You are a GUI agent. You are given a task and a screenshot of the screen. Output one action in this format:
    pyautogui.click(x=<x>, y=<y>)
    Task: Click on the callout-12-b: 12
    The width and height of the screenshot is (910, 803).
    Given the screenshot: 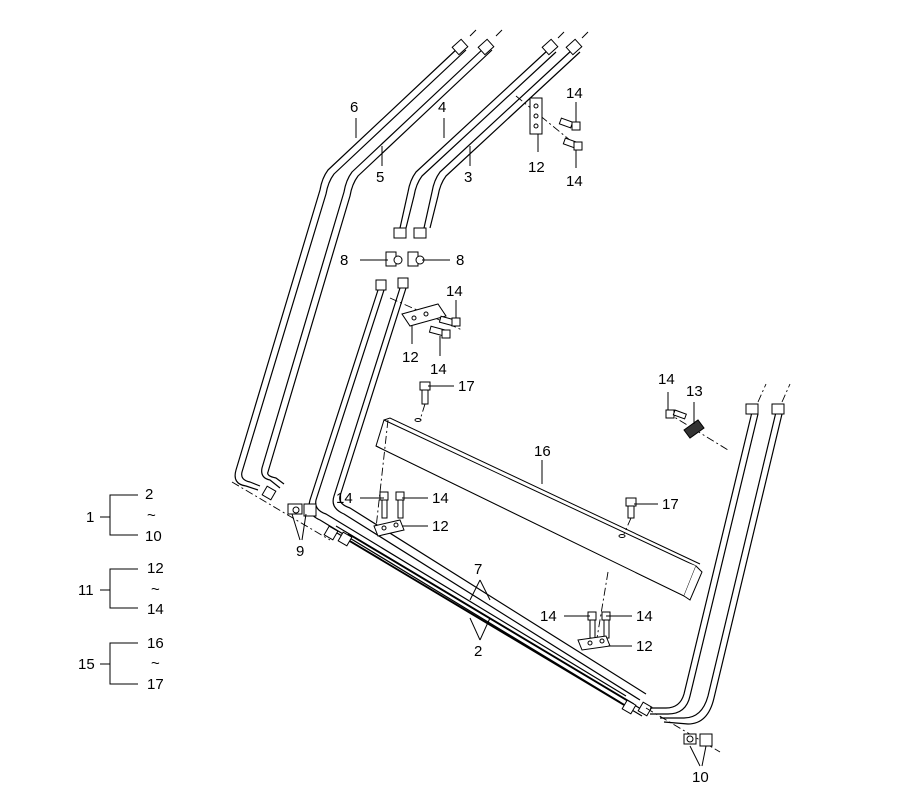 What is the action you would take?
    pyautogui.click(x=410, y=357)
    